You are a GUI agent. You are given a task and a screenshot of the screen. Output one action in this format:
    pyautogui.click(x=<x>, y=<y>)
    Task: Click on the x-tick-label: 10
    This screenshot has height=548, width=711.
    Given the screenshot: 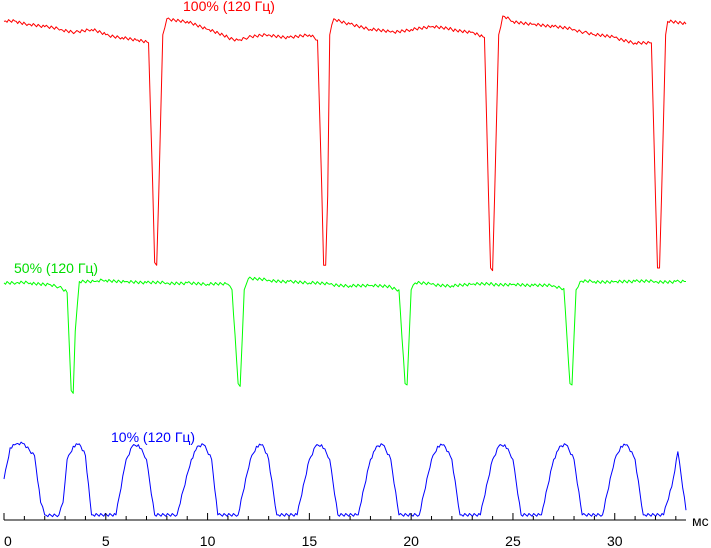 What is the action you would take?
    pyautogui.click(x=208, y=540)
    